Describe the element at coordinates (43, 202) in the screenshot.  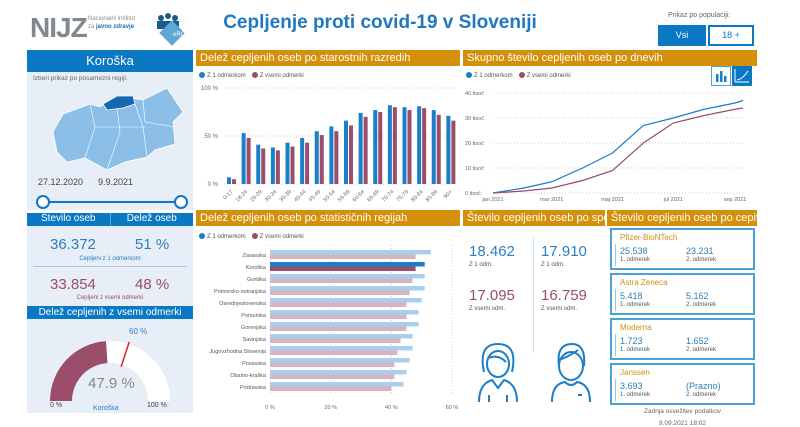
I see `date-slider-handle-start` at that location.